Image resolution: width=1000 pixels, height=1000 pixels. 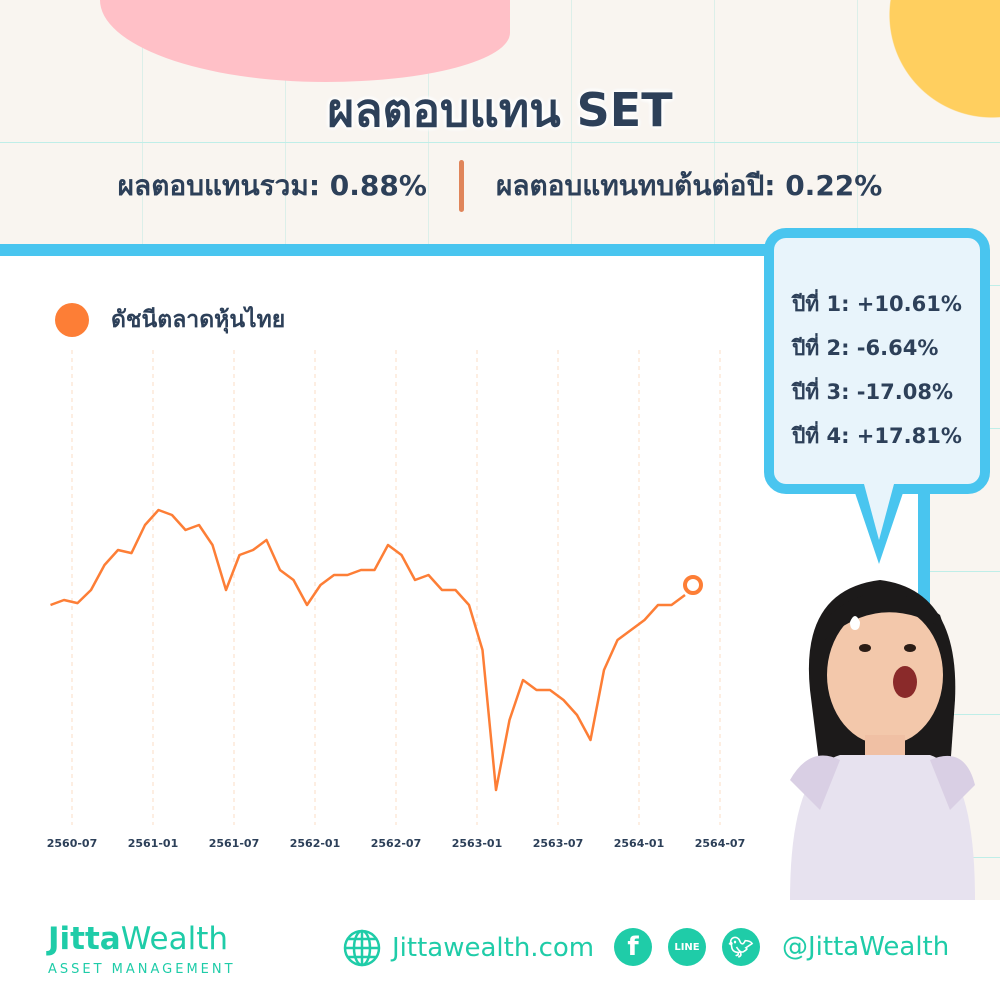 I want to click on twitter-icon: 🐦︎, so click(x=741, y=947).